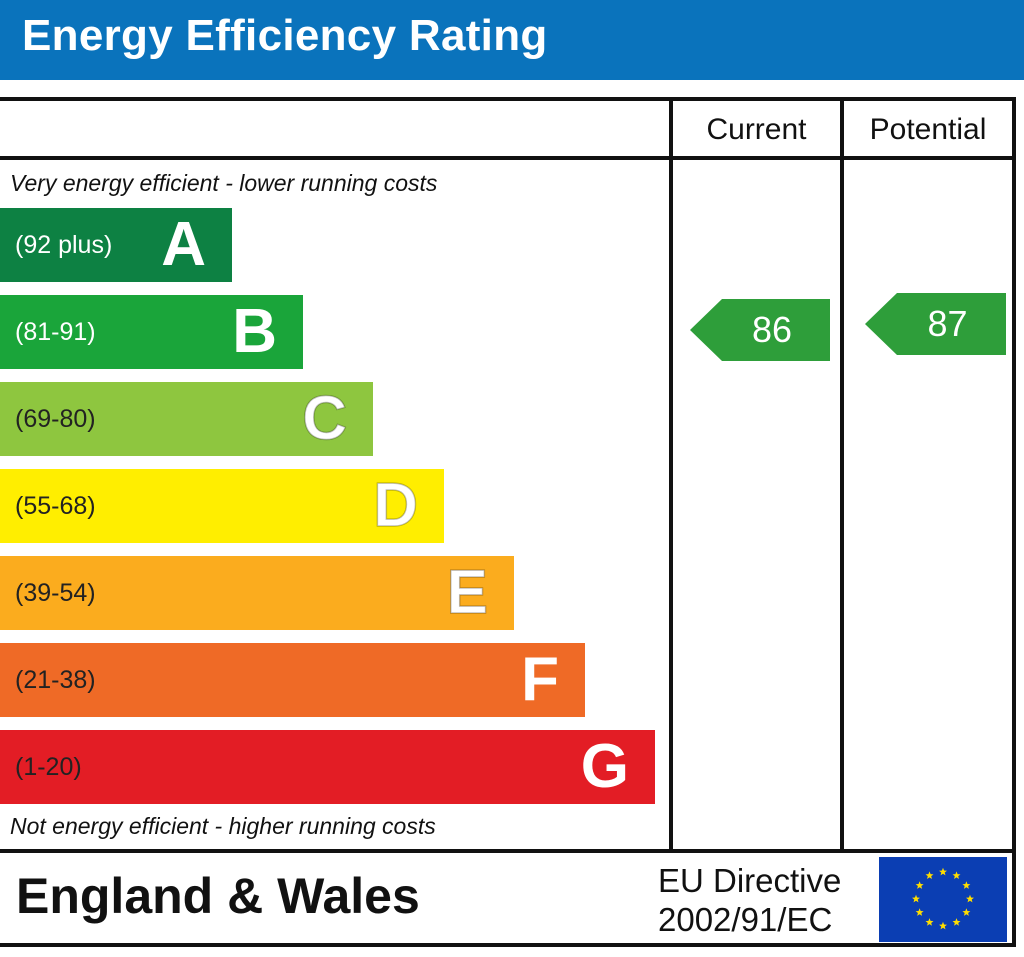 This screenshot has width=1024, height=957. I want to click on current-rating-value: 86, so click(772, 329).